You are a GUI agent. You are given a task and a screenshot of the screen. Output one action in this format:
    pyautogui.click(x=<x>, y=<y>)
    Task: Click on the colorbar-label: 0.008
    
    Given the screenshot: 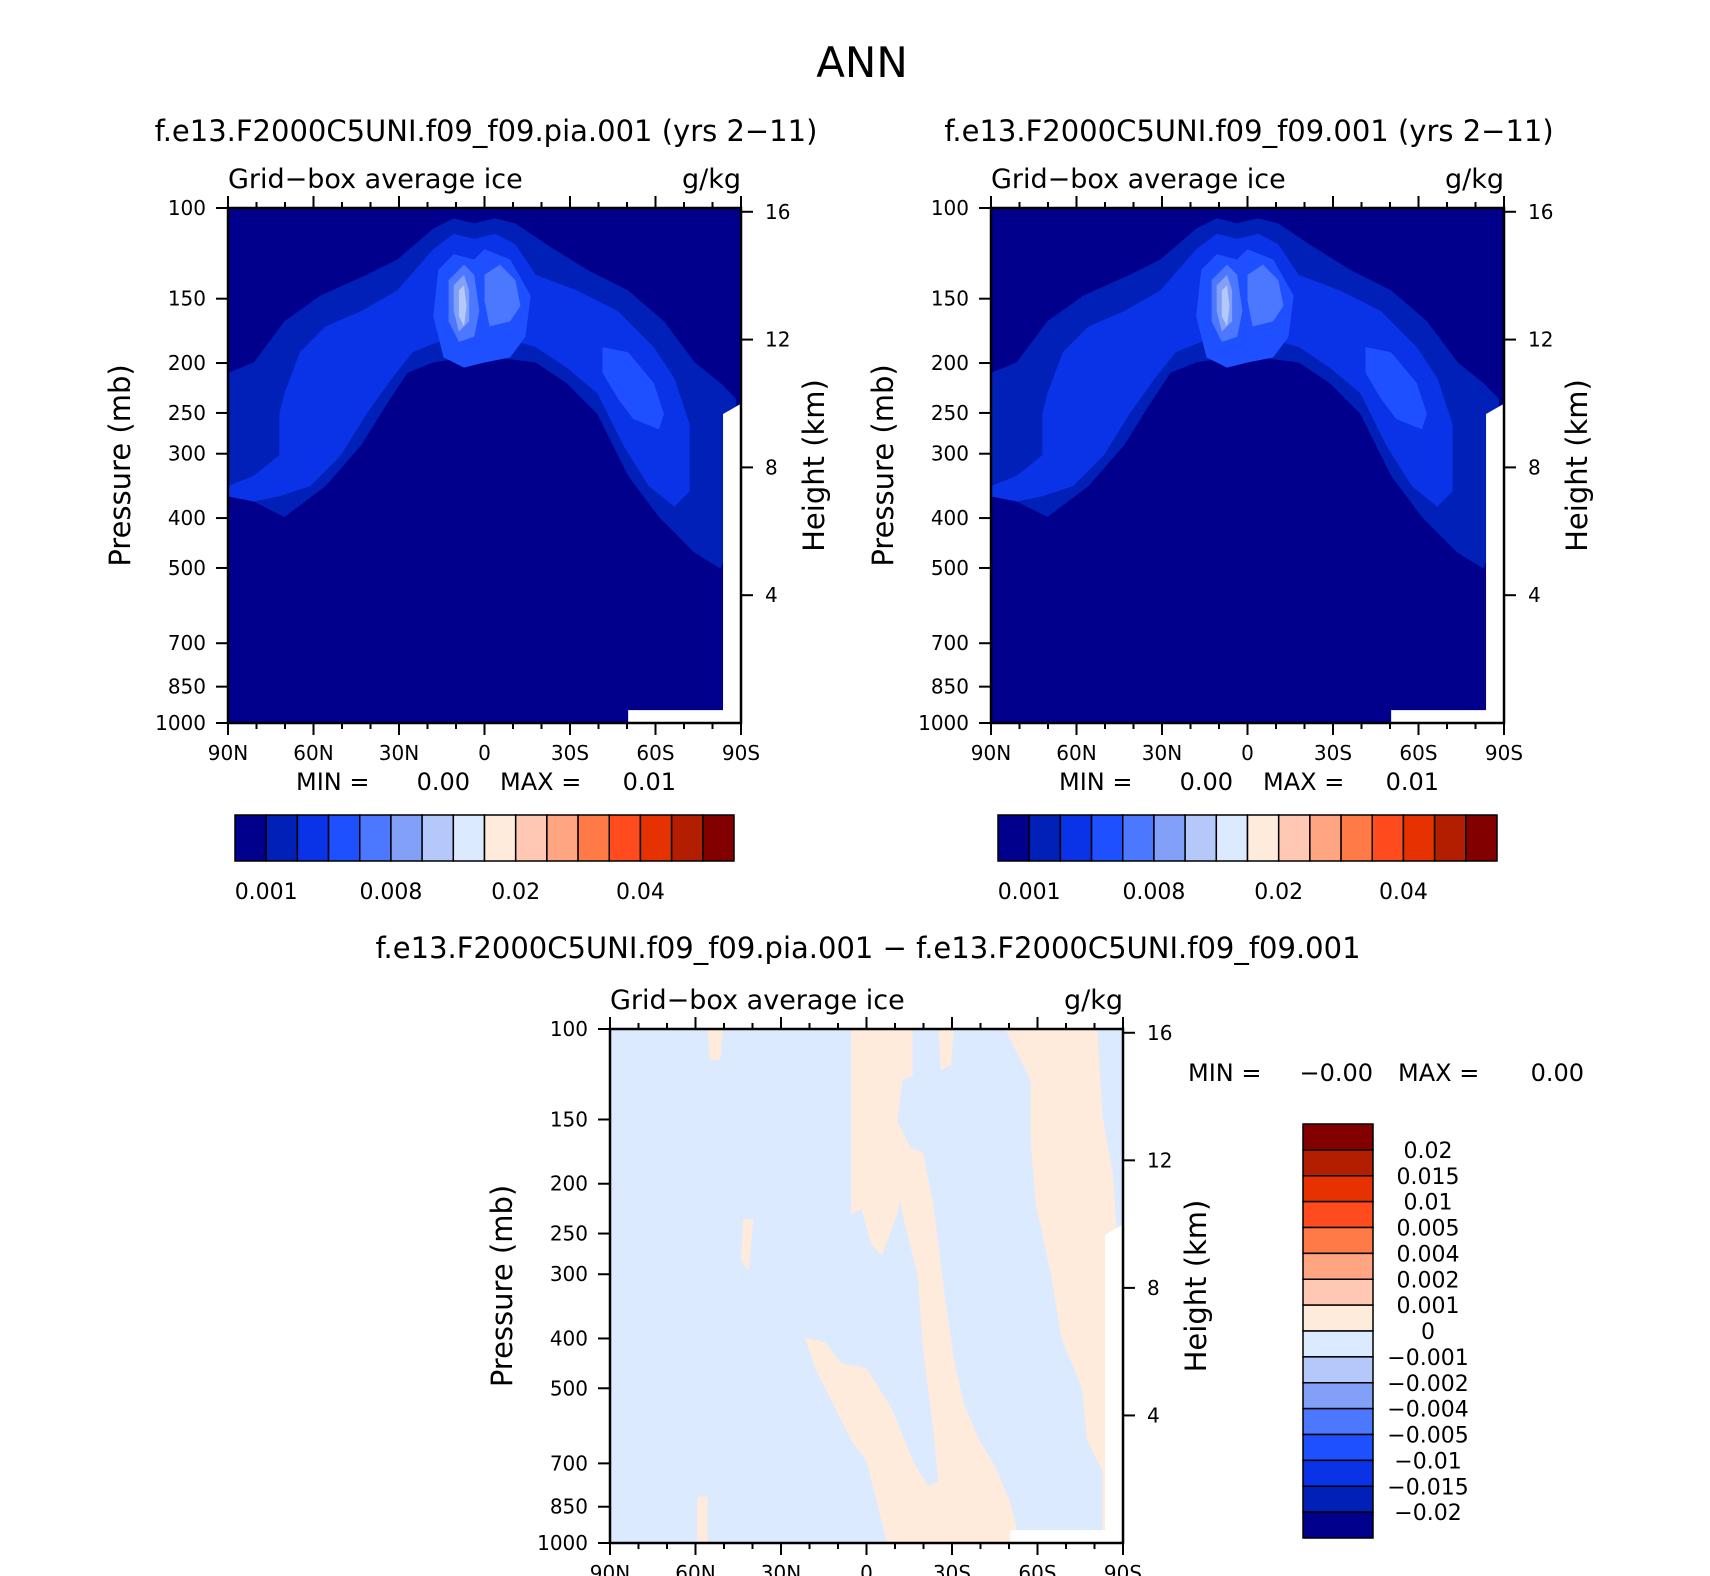 What is the action you would take?
    pyautogui.click(x=1153, y=892)
    